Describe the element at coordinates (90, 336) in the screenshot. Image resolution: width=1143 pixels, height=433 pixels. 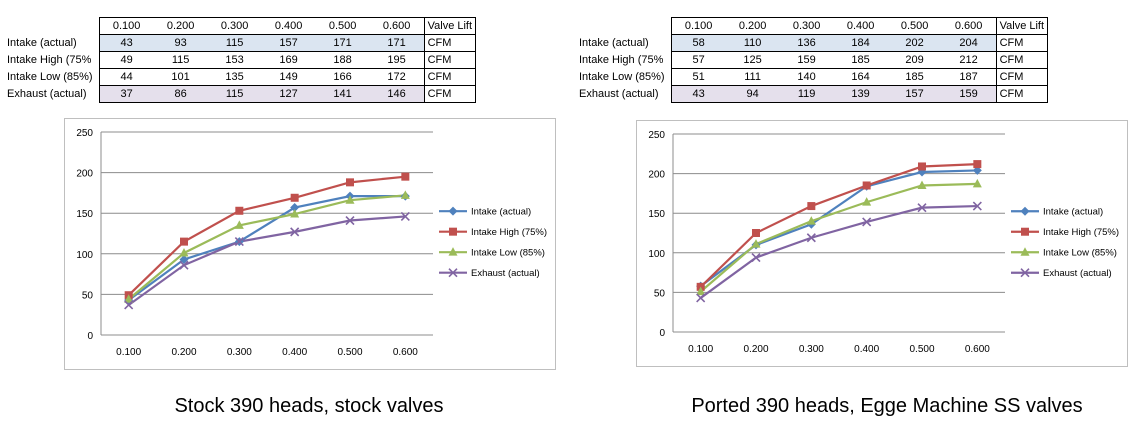
I see `y-tick-label: 0` at that location.